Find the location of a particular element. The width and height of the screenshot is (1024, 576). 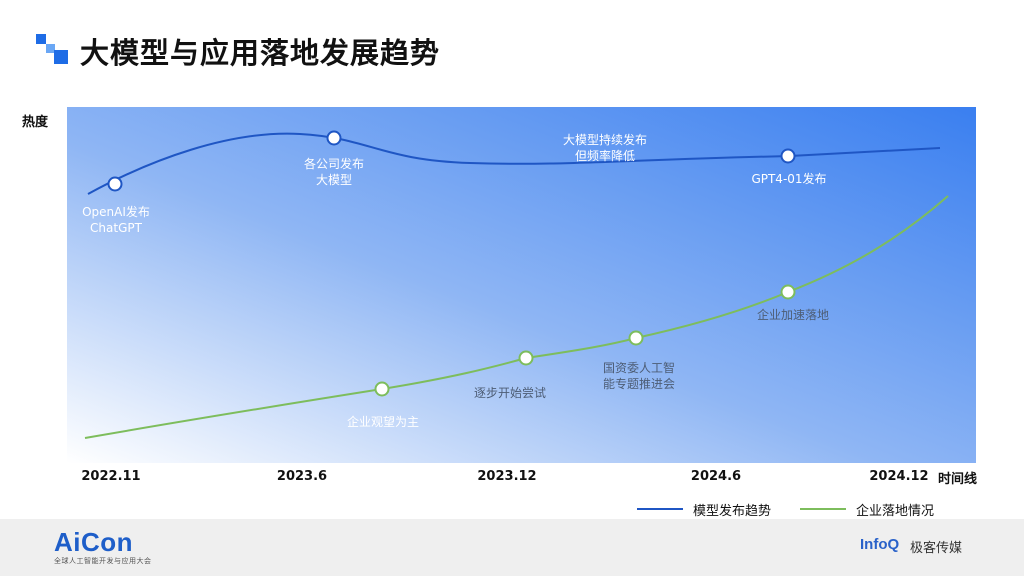

legend-item-model: 模型发布趋势 is located at coordinates (704, 509).